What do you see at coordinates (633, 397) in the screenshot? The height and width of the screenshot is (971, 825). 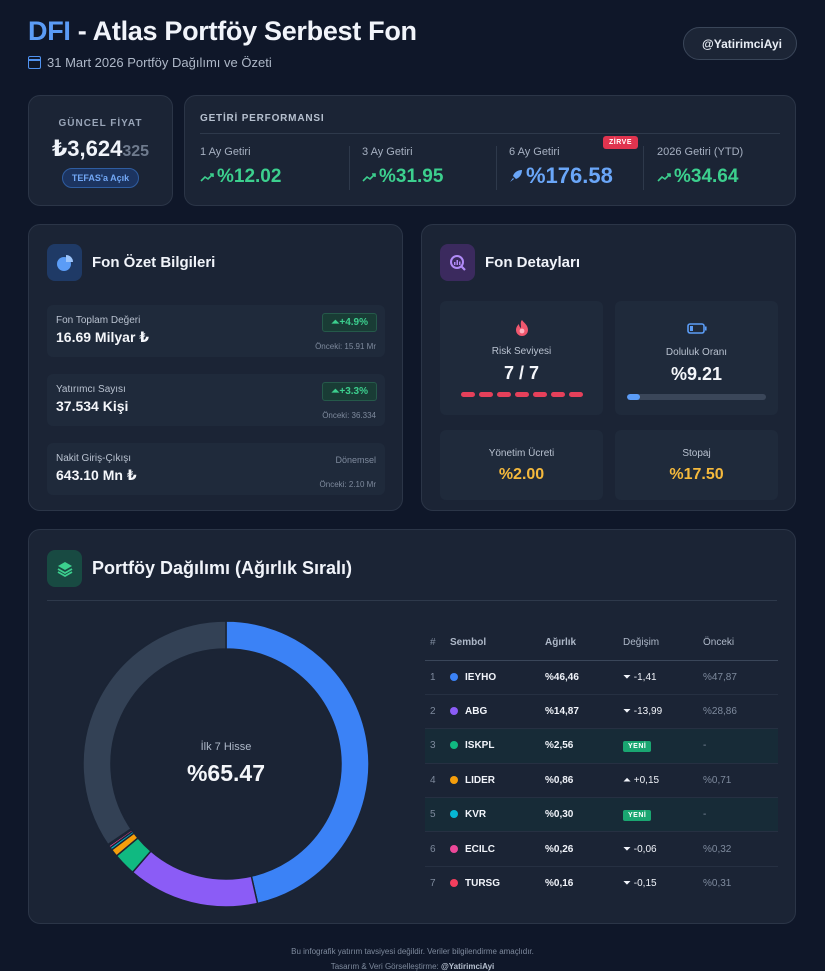 I see `fill-progress-bar` at bounding box center [633, 397].